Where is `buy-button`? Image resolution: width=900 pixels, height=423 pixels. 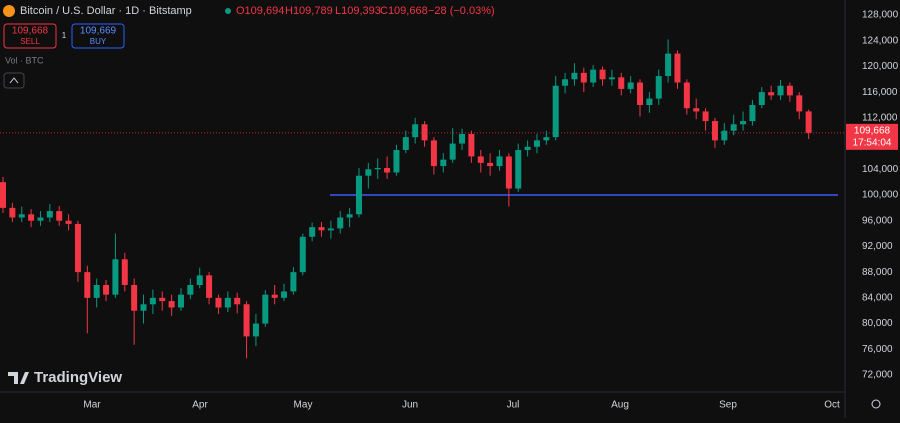 buy-button is located at coordinates (98, 36).